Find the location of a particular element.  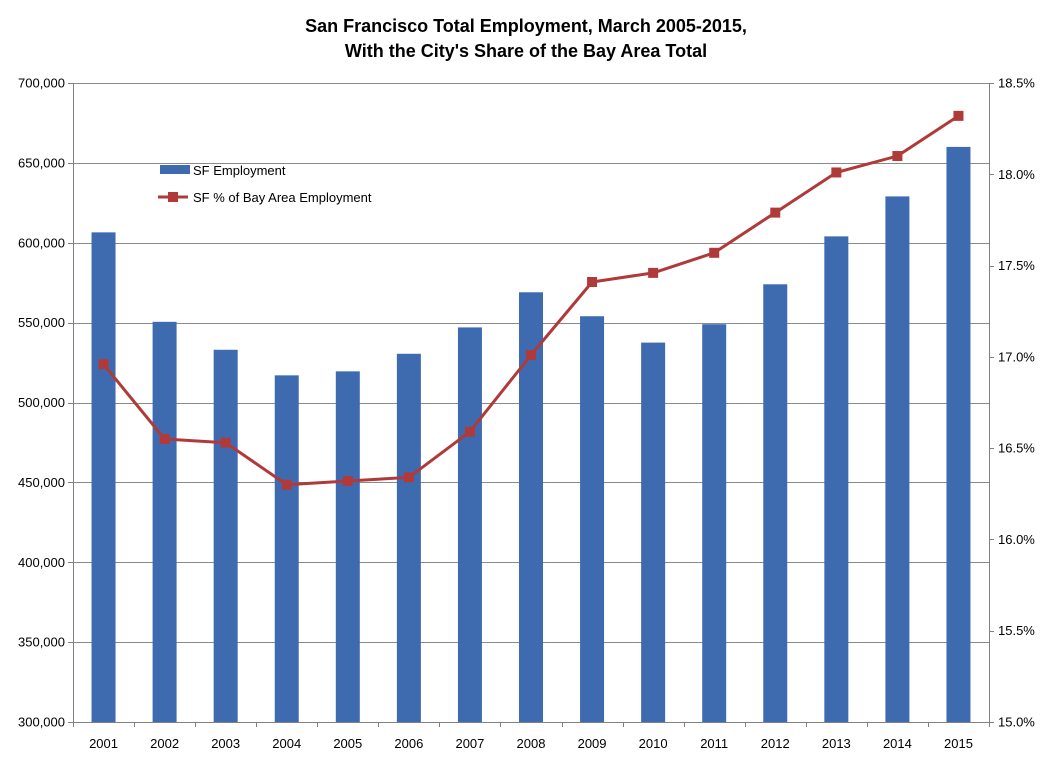

line-point-2007 is located at coordinates (469, 431).